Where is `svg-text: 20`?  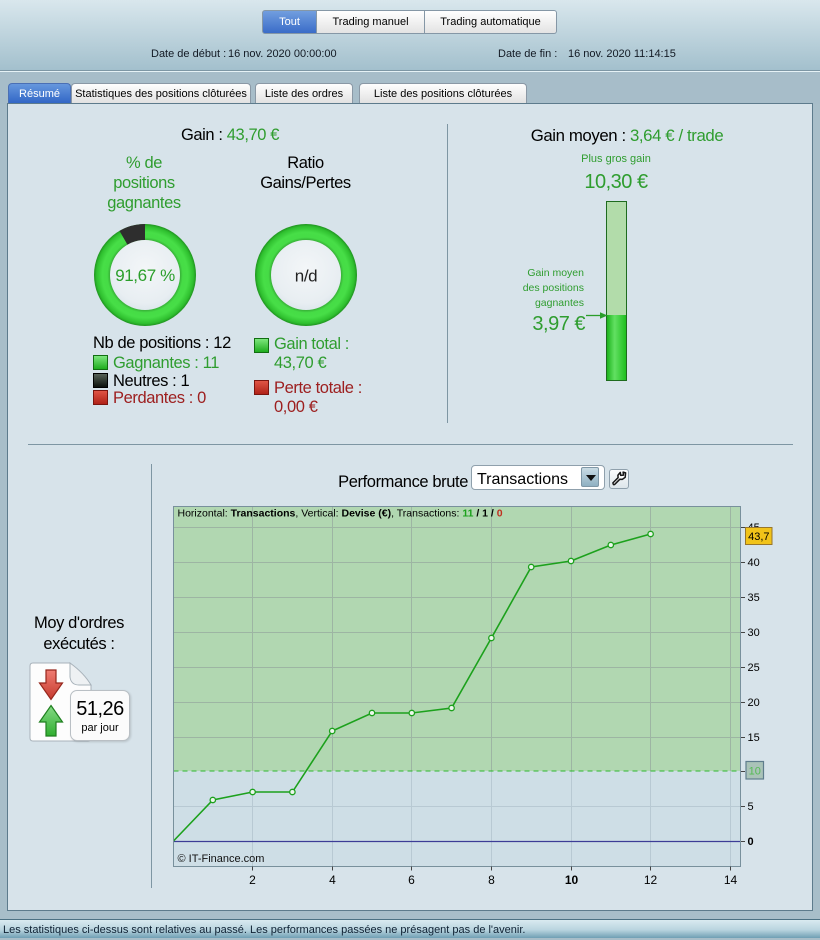
svg-text: 20 is located at coordinates (754, 703).